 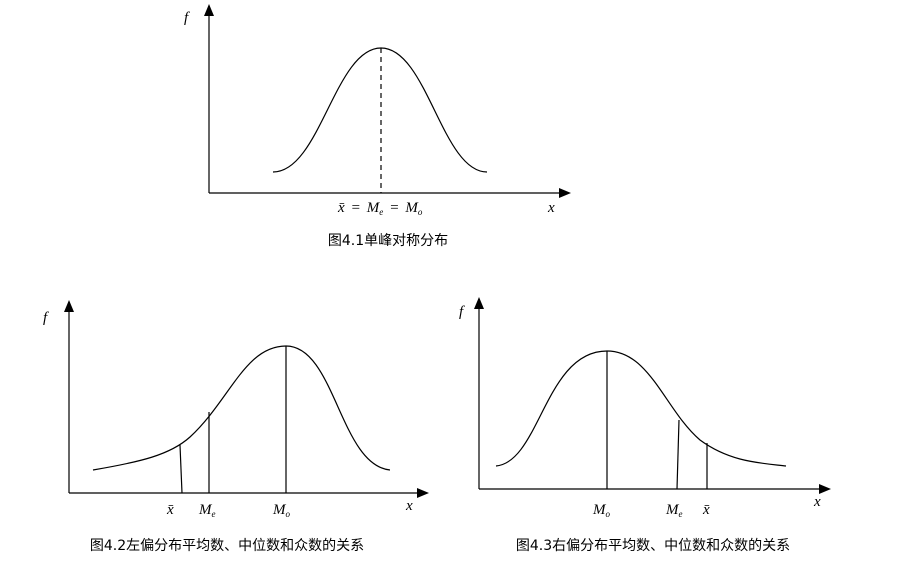 I want to click on caption: 图4.1单峰对称分布, so click(x=388, y=241).